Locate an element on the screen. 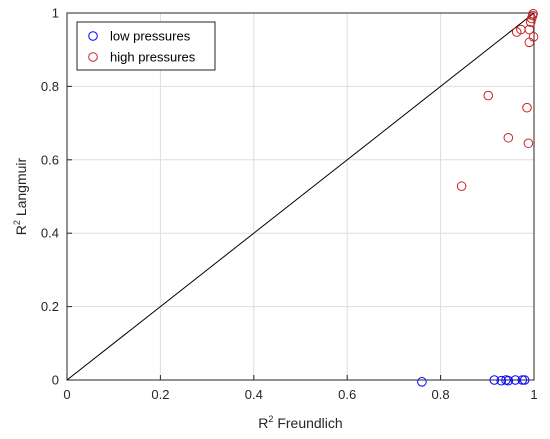 Image resolution: width=550 pixels, height=439 pixels. legend-box is located at coordinates (146, 46).